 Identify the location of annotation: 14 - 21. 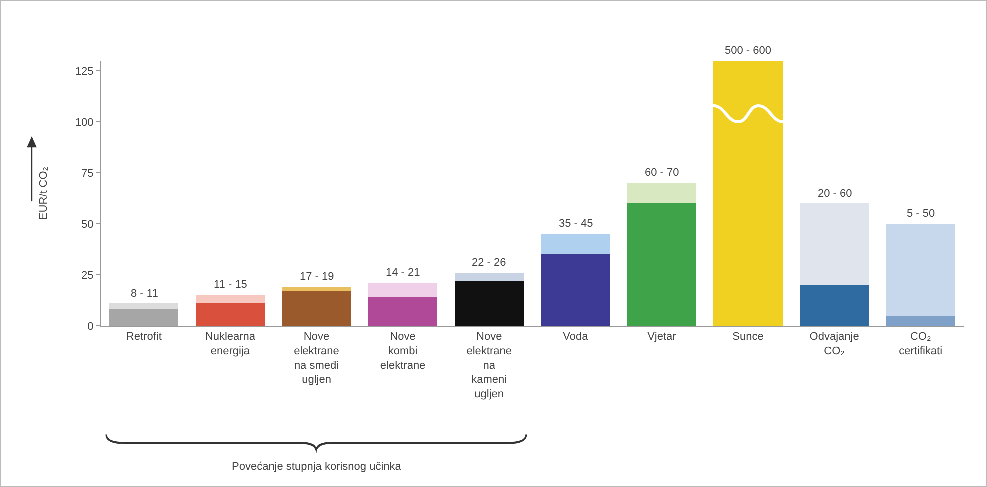
(403, 273).